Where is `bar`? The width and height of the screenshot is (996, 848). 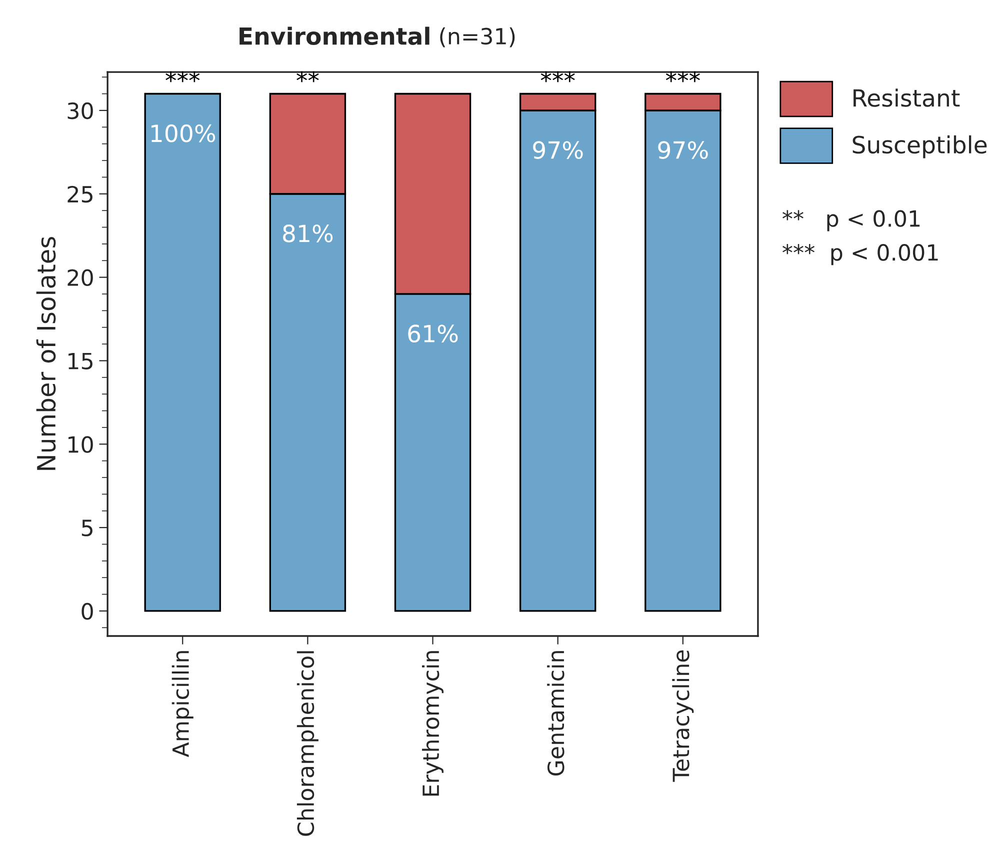
bar is located at coordinates (182, 352).